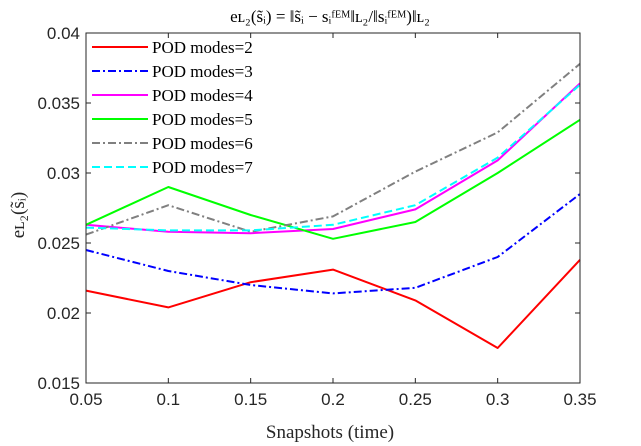  What do you see at coordinates (169, 399) in the screenshot?
I see `x-tick-label: 0.1` at bounding box center [169, 399].